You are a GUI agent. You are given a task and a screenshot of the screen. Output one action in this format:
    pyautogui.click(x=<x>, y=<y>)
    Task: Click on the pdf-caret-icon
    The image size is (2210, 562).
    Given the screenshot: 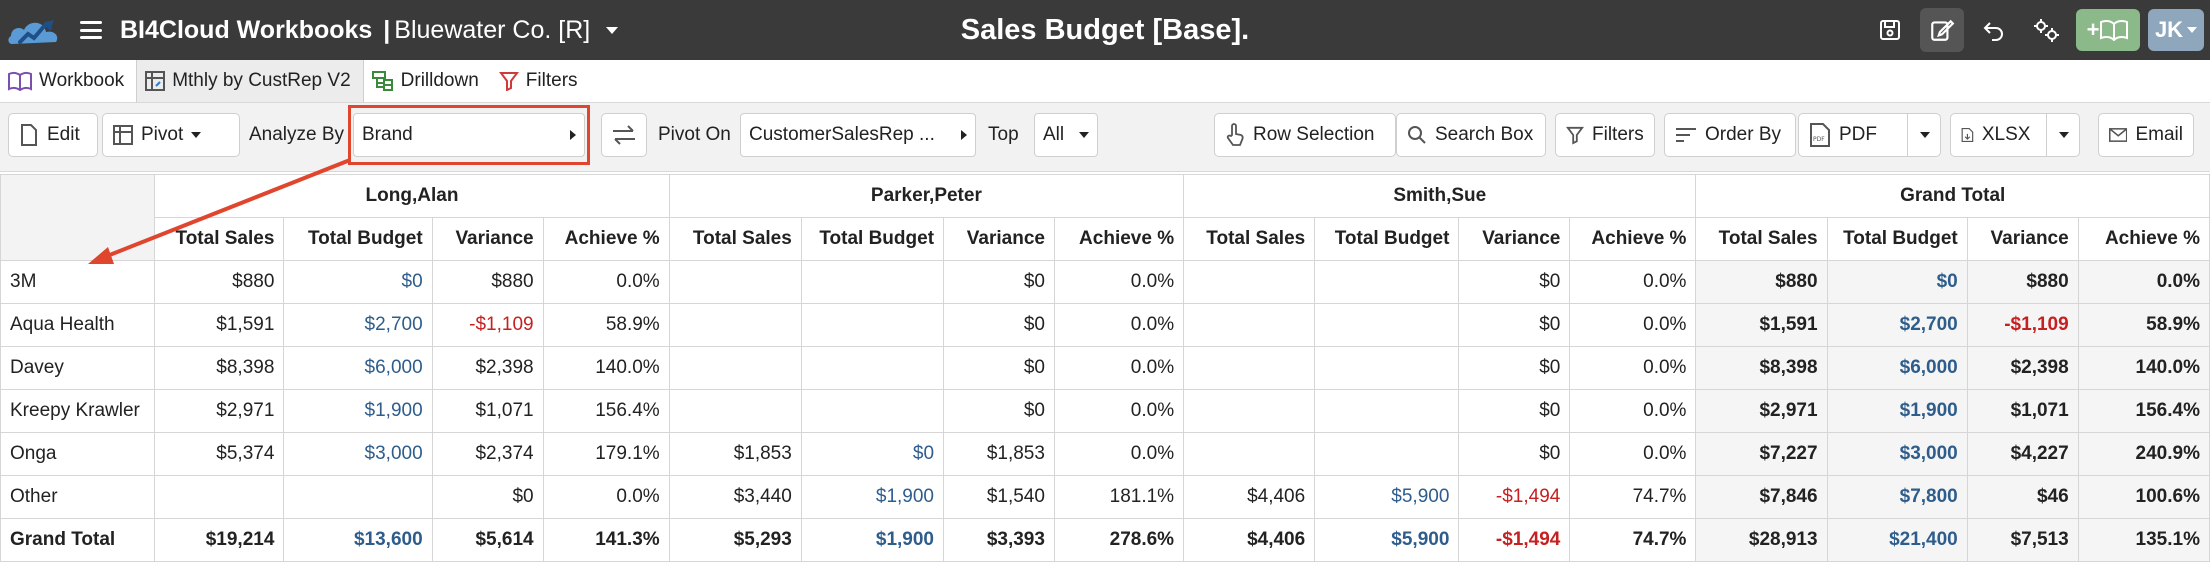 What is the action you would take?
    pyautogui.click(x=1925, y=135)
    